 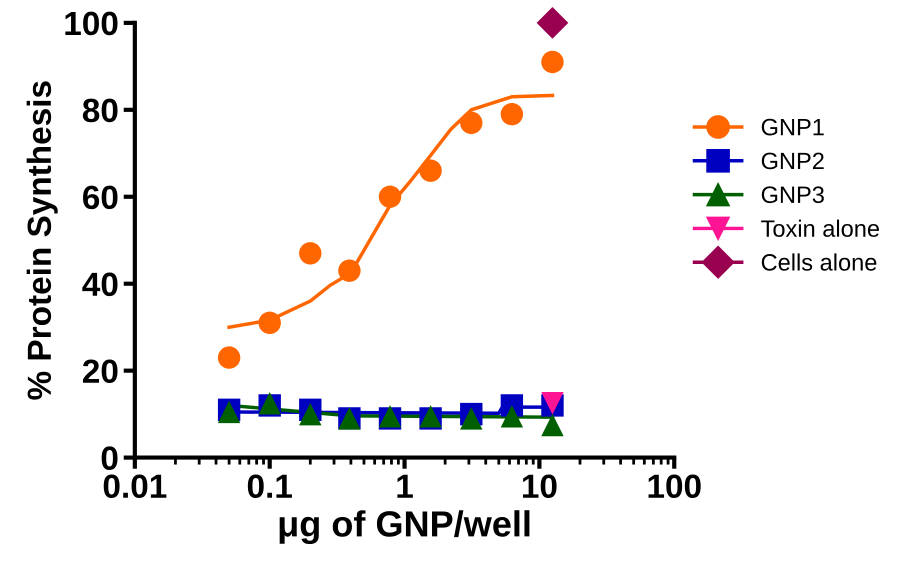 I want to click on x-axis-title: μg of GNP/well, so click(x=405, y=527).